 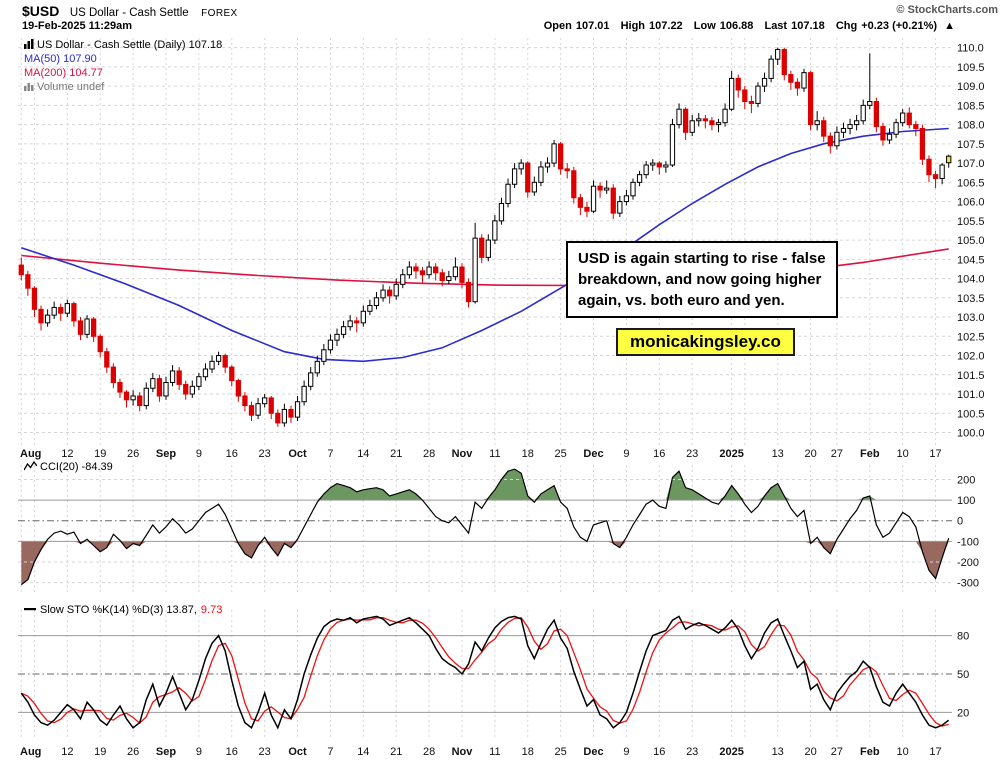 What do you see at coordinates (971, 280) in the screenshot?
I see `svg-text: 104.0` at bounding box center [971, 280].